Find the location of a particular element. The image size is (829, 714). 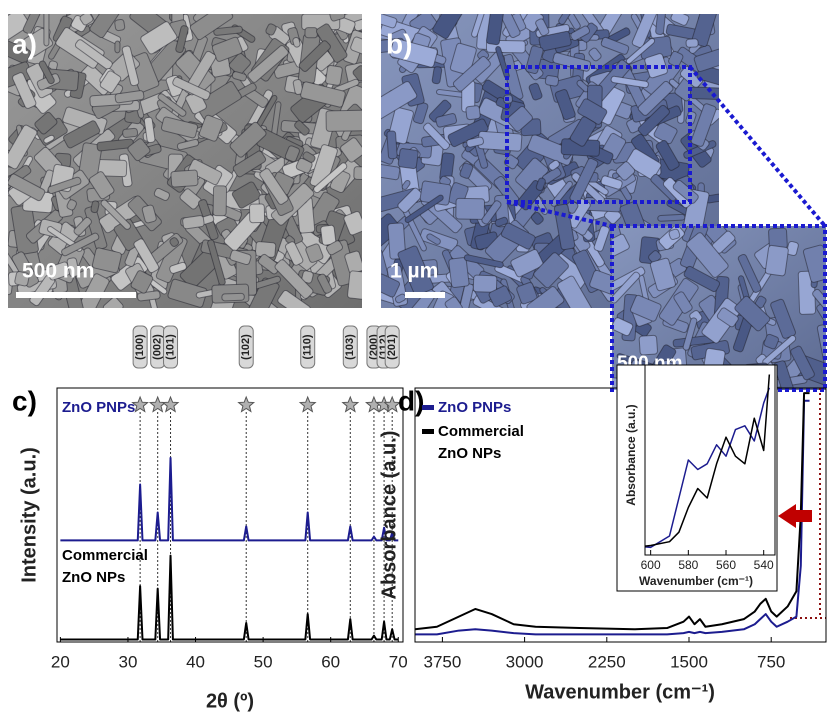

legend-label: ZnO PNPs is located at coordinates (475, 407).